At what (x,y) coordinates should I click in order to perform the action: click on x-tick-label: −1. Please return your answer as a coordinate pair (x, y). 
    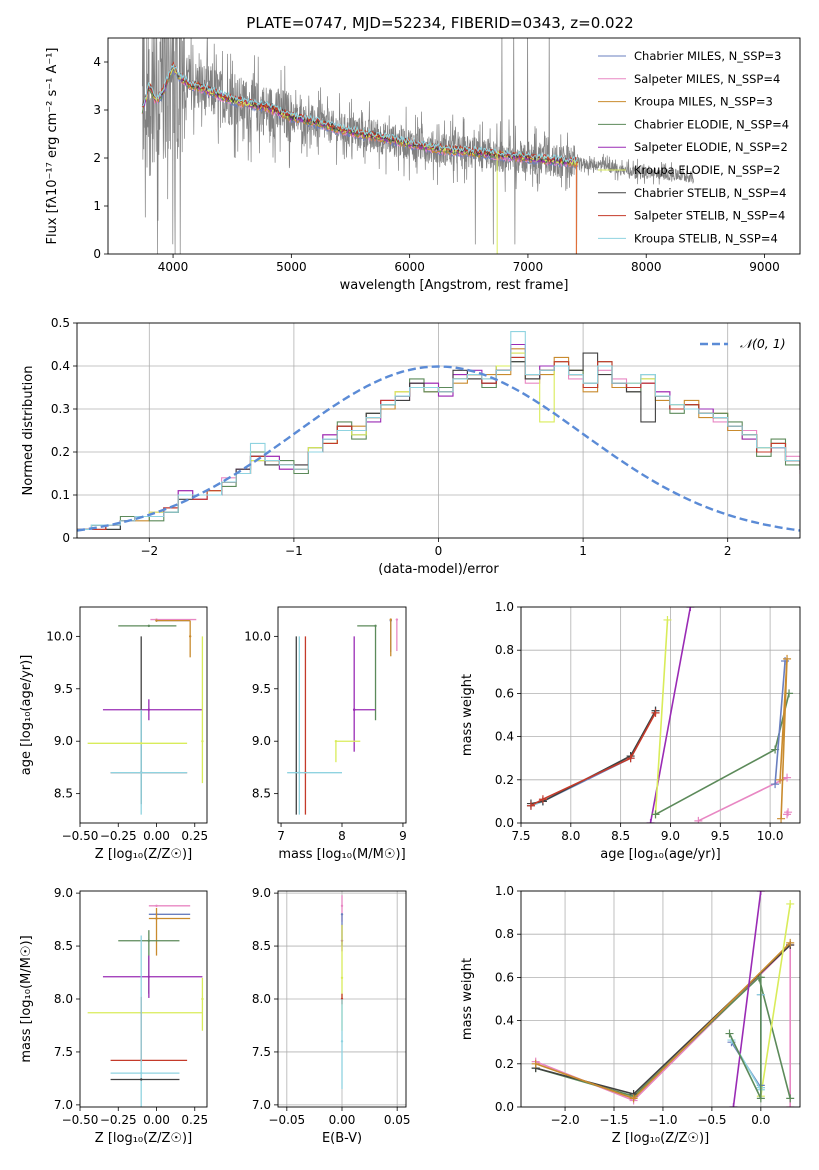
    Looking at the image, I should click on (294, 551).